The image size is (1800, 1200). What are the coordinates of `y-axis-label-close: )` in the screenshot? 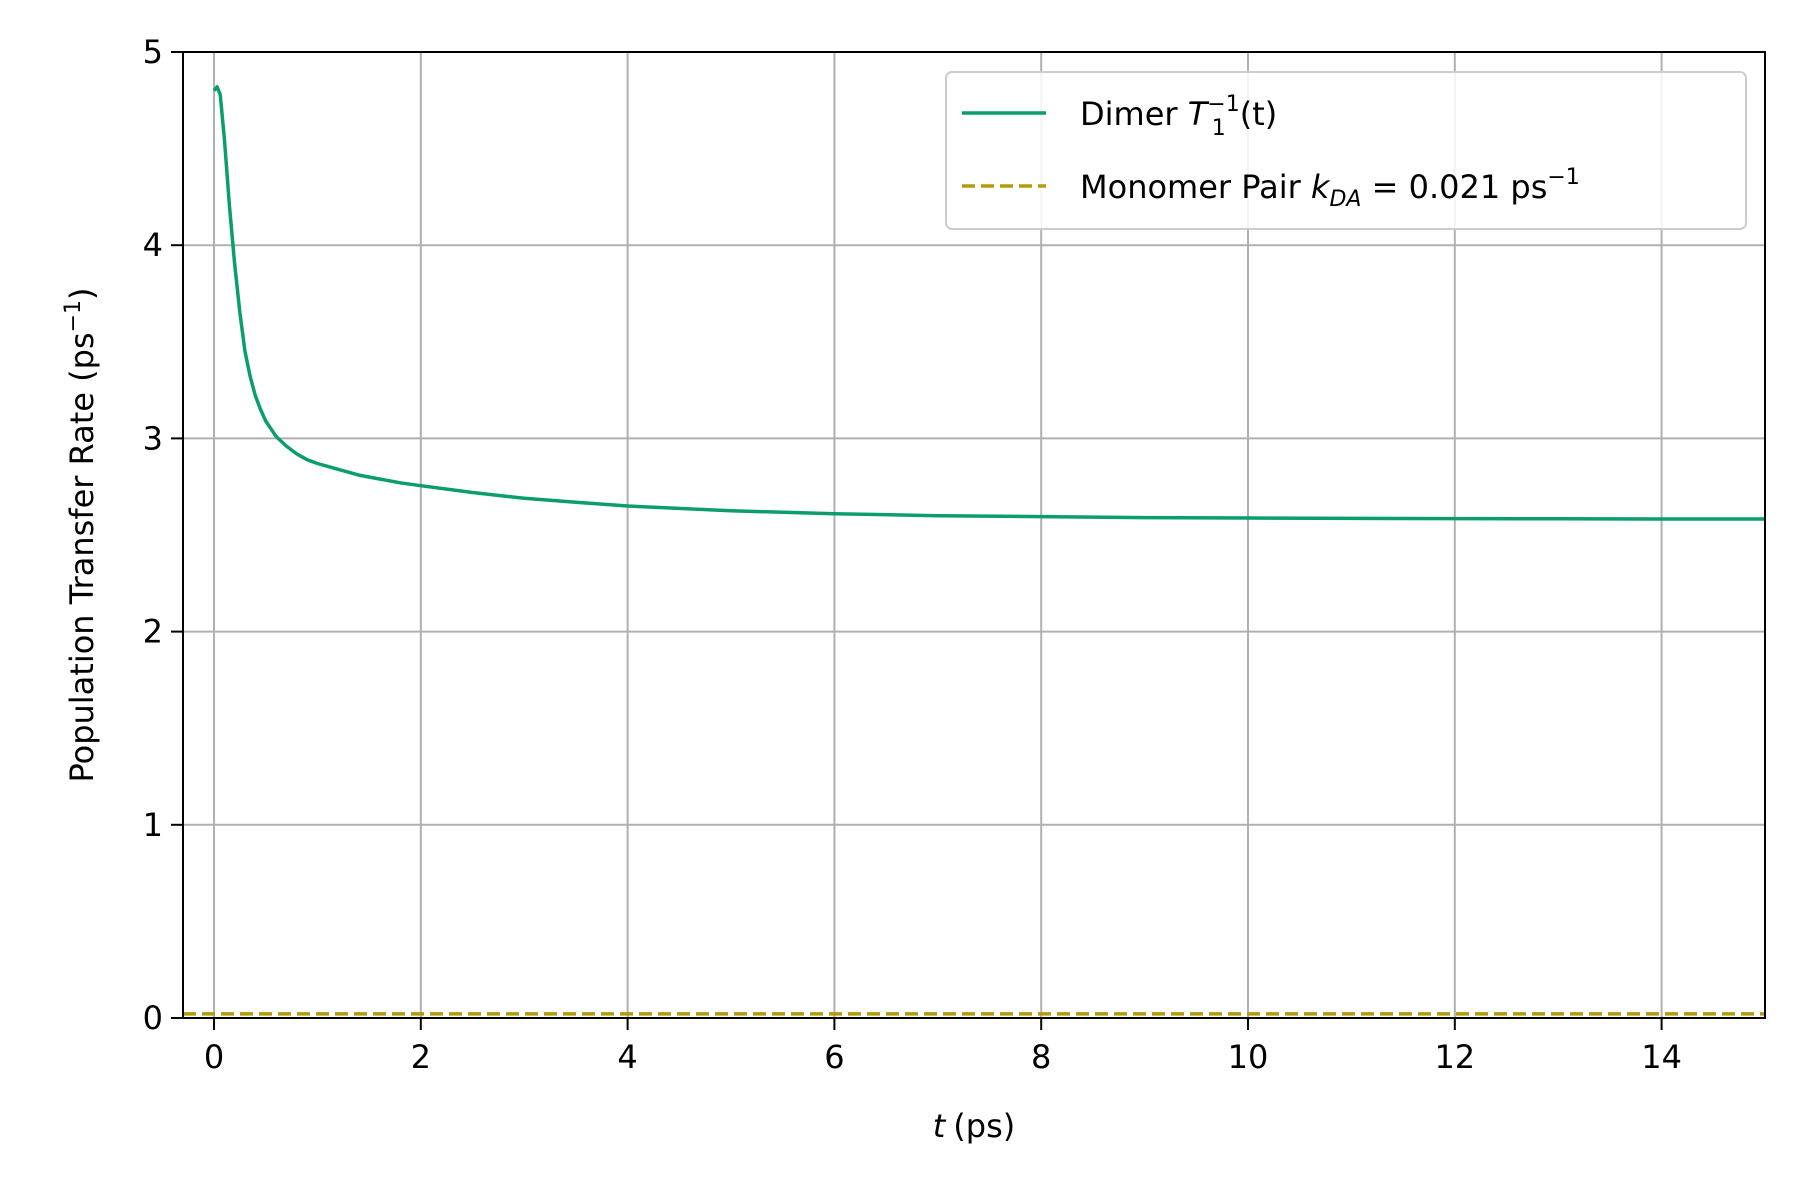 It's located at (82, 293).